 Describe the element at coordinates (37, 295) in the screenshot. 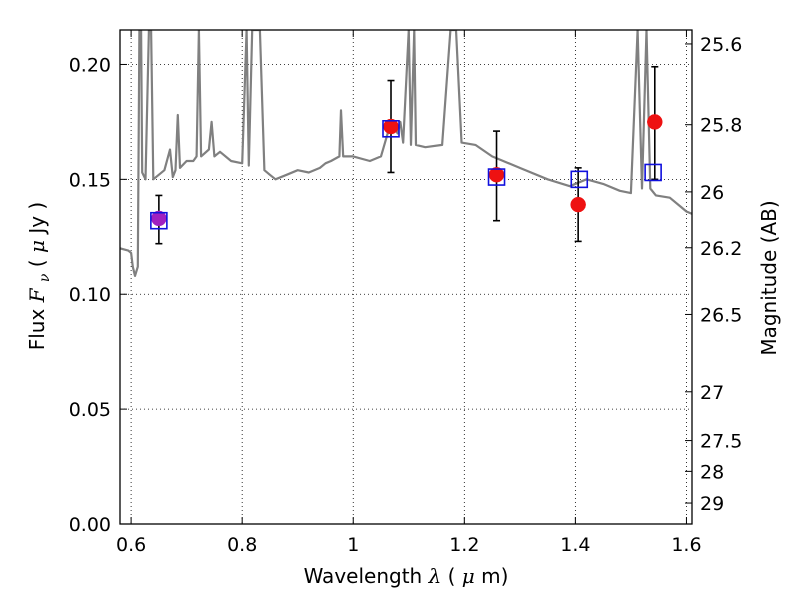

I see `y-axis-label-symbol: F` at that location.